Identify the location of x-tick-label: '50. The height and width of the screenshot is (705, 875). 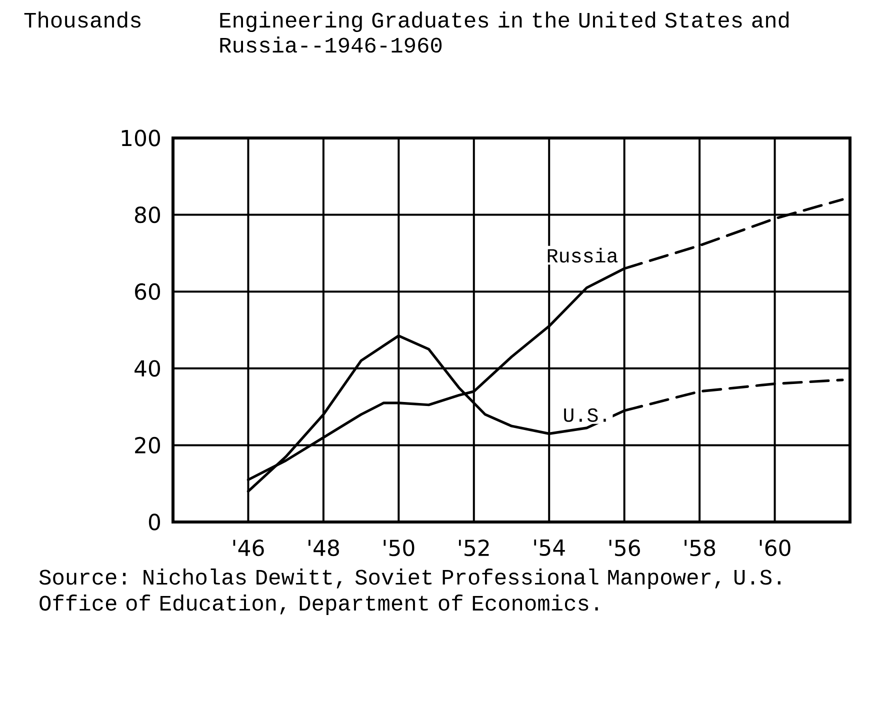
(399, 548).